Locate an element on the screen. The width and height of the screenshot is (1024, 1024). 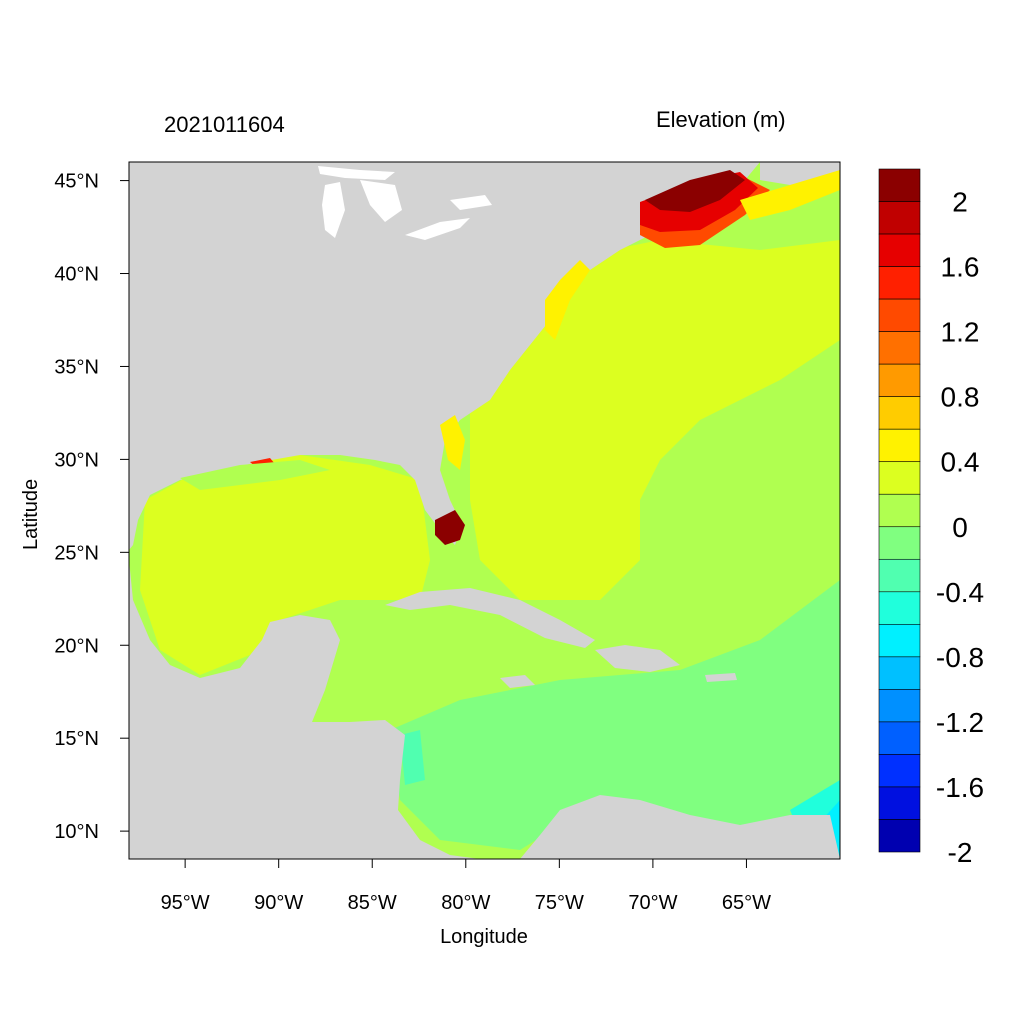
lake-superior is located at coordinates (356, 173).